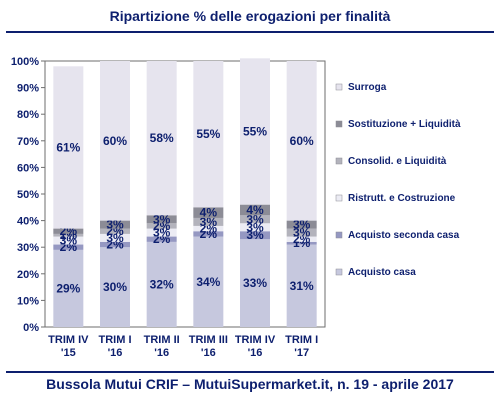 The image size is (500, 402). I want to click on x-tick-label: '15, so click(68, 353).